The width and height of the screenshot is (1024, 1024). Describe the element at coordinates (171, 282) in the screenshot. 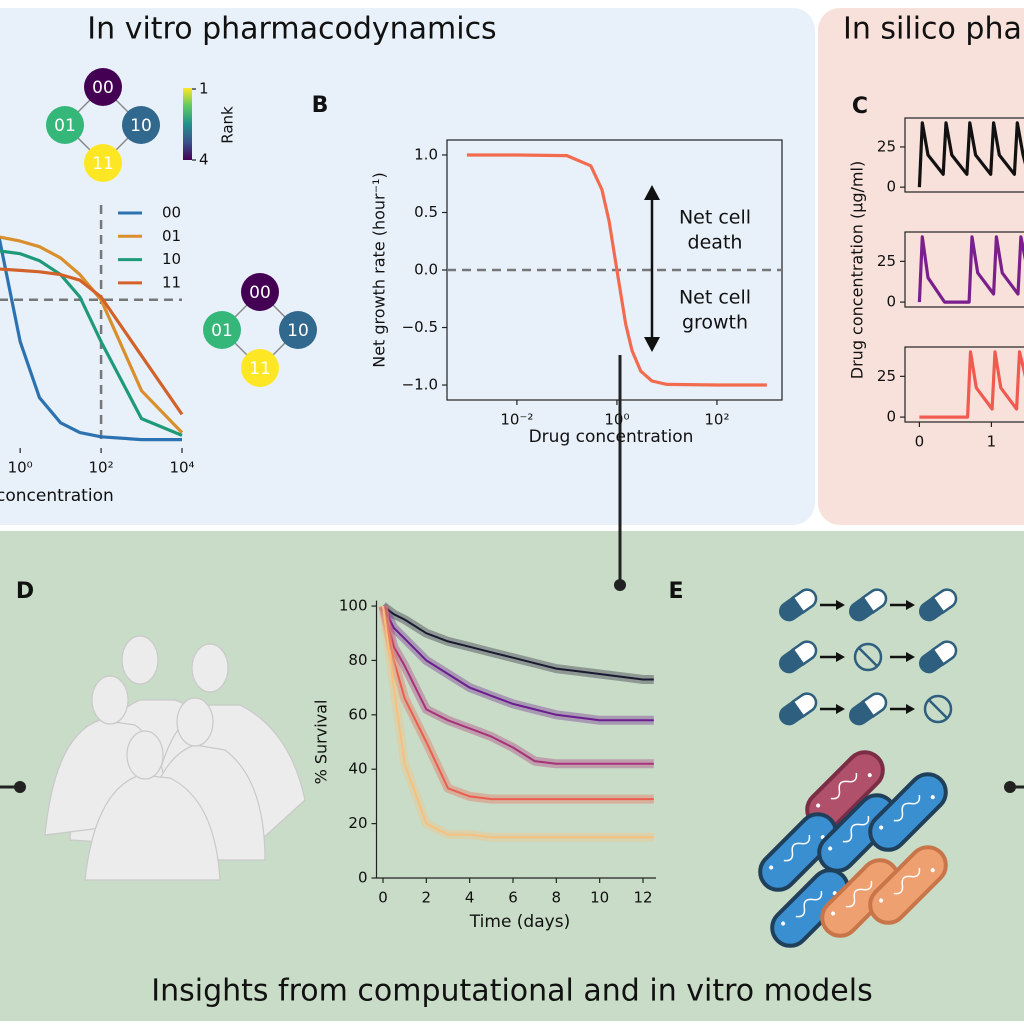

I see `legend-label: 11` at that location.